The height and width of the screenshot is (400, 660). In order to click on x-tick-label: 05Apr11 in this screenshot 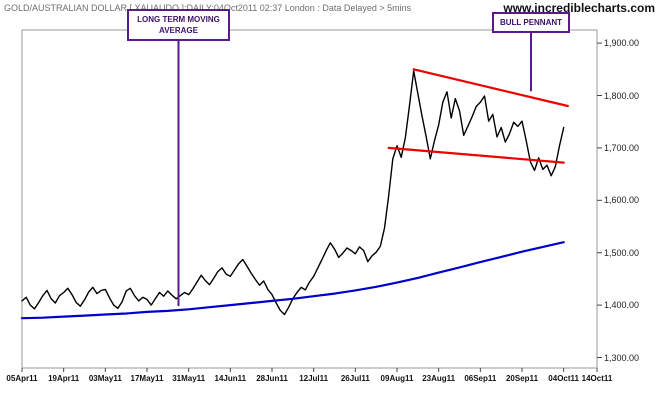, I will do `click(22, 378)`.